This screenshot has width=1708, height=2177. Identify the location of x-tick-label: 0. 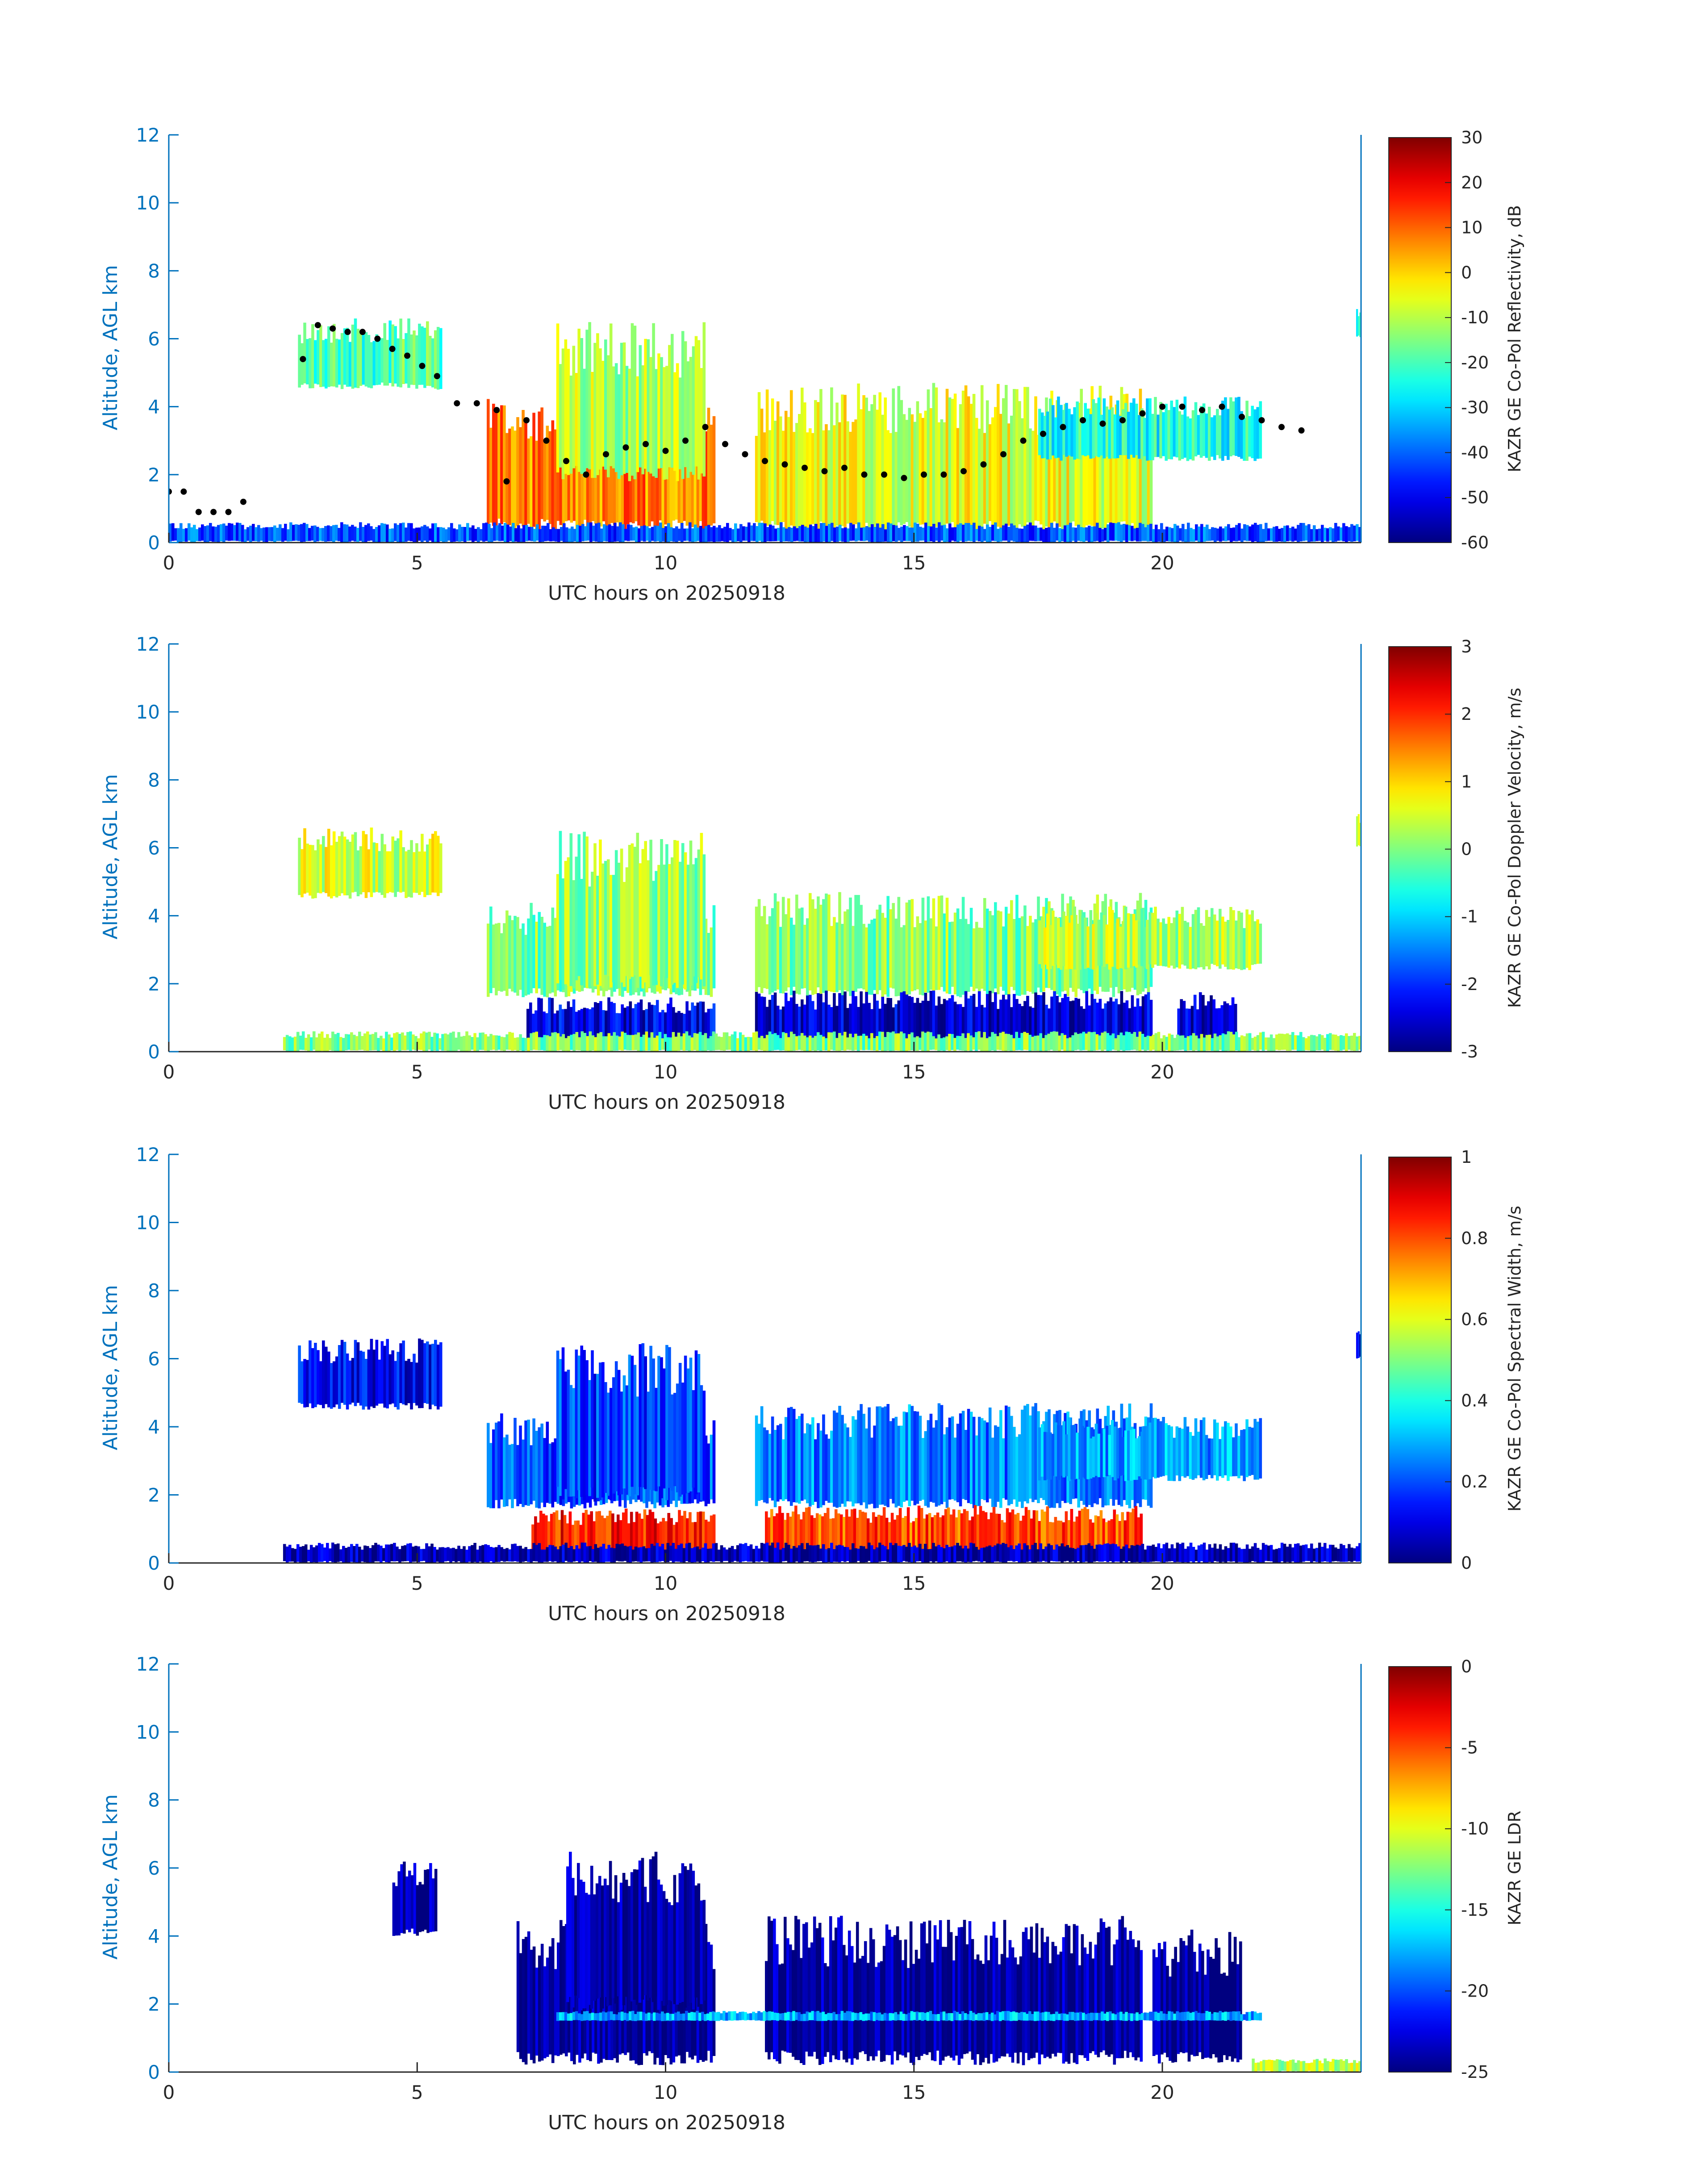
(169, 1072).